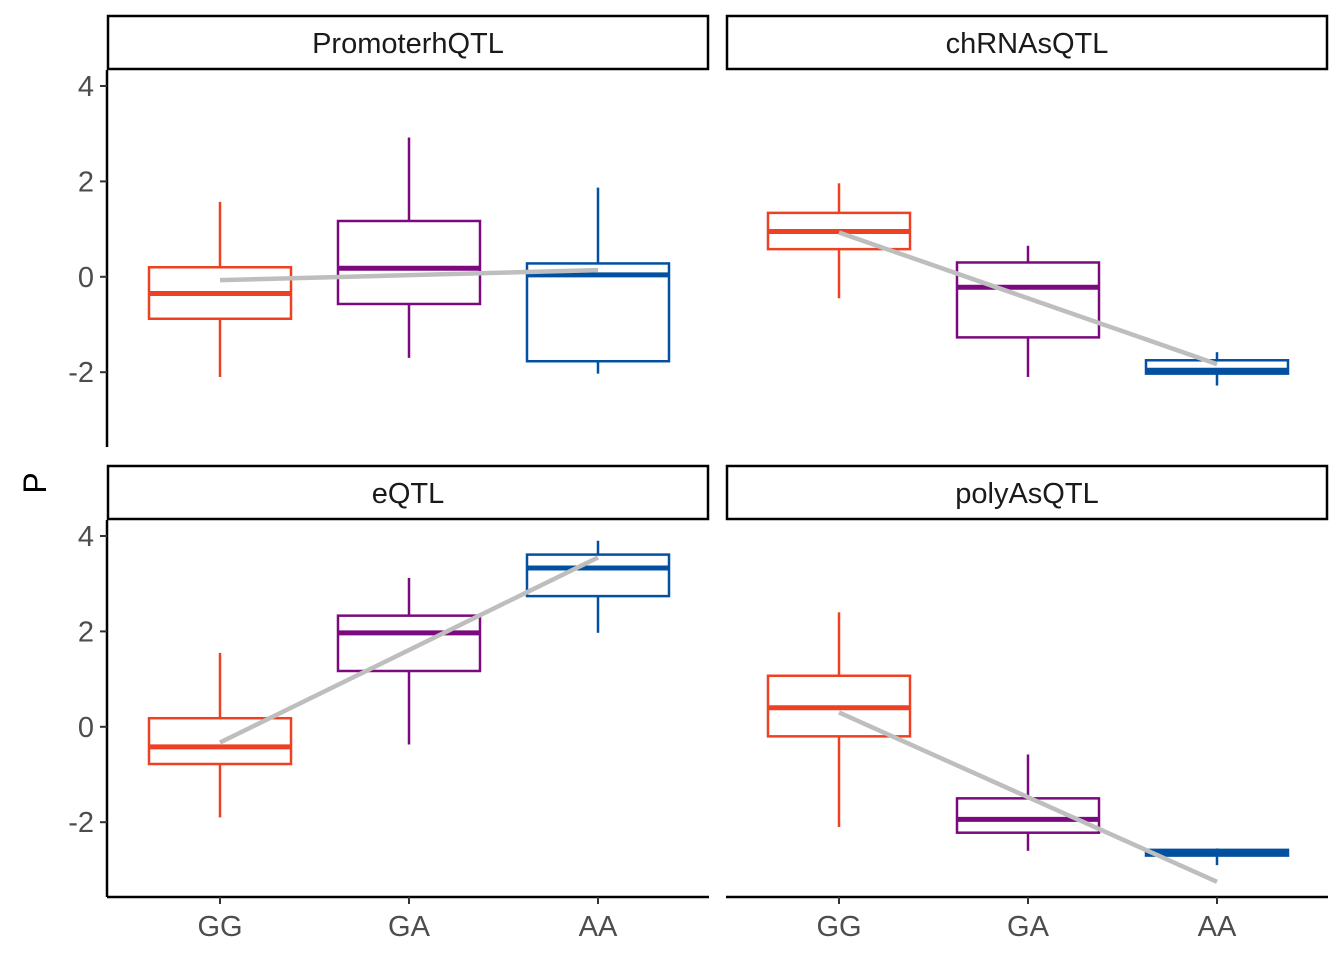  I want to click on trend-line-promoterhqtl, so click(409, 275).